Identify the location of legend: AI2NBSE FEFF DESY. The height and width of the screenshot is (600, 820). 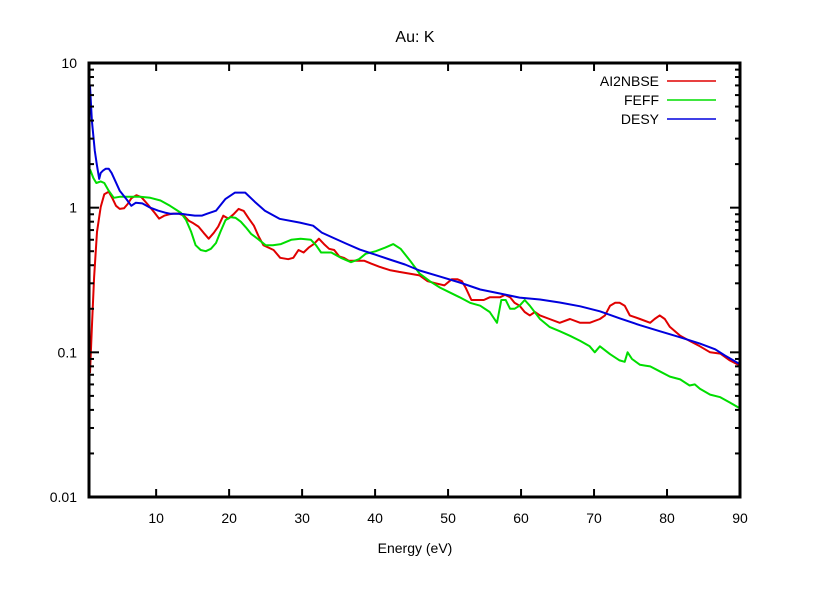
(658, 100).